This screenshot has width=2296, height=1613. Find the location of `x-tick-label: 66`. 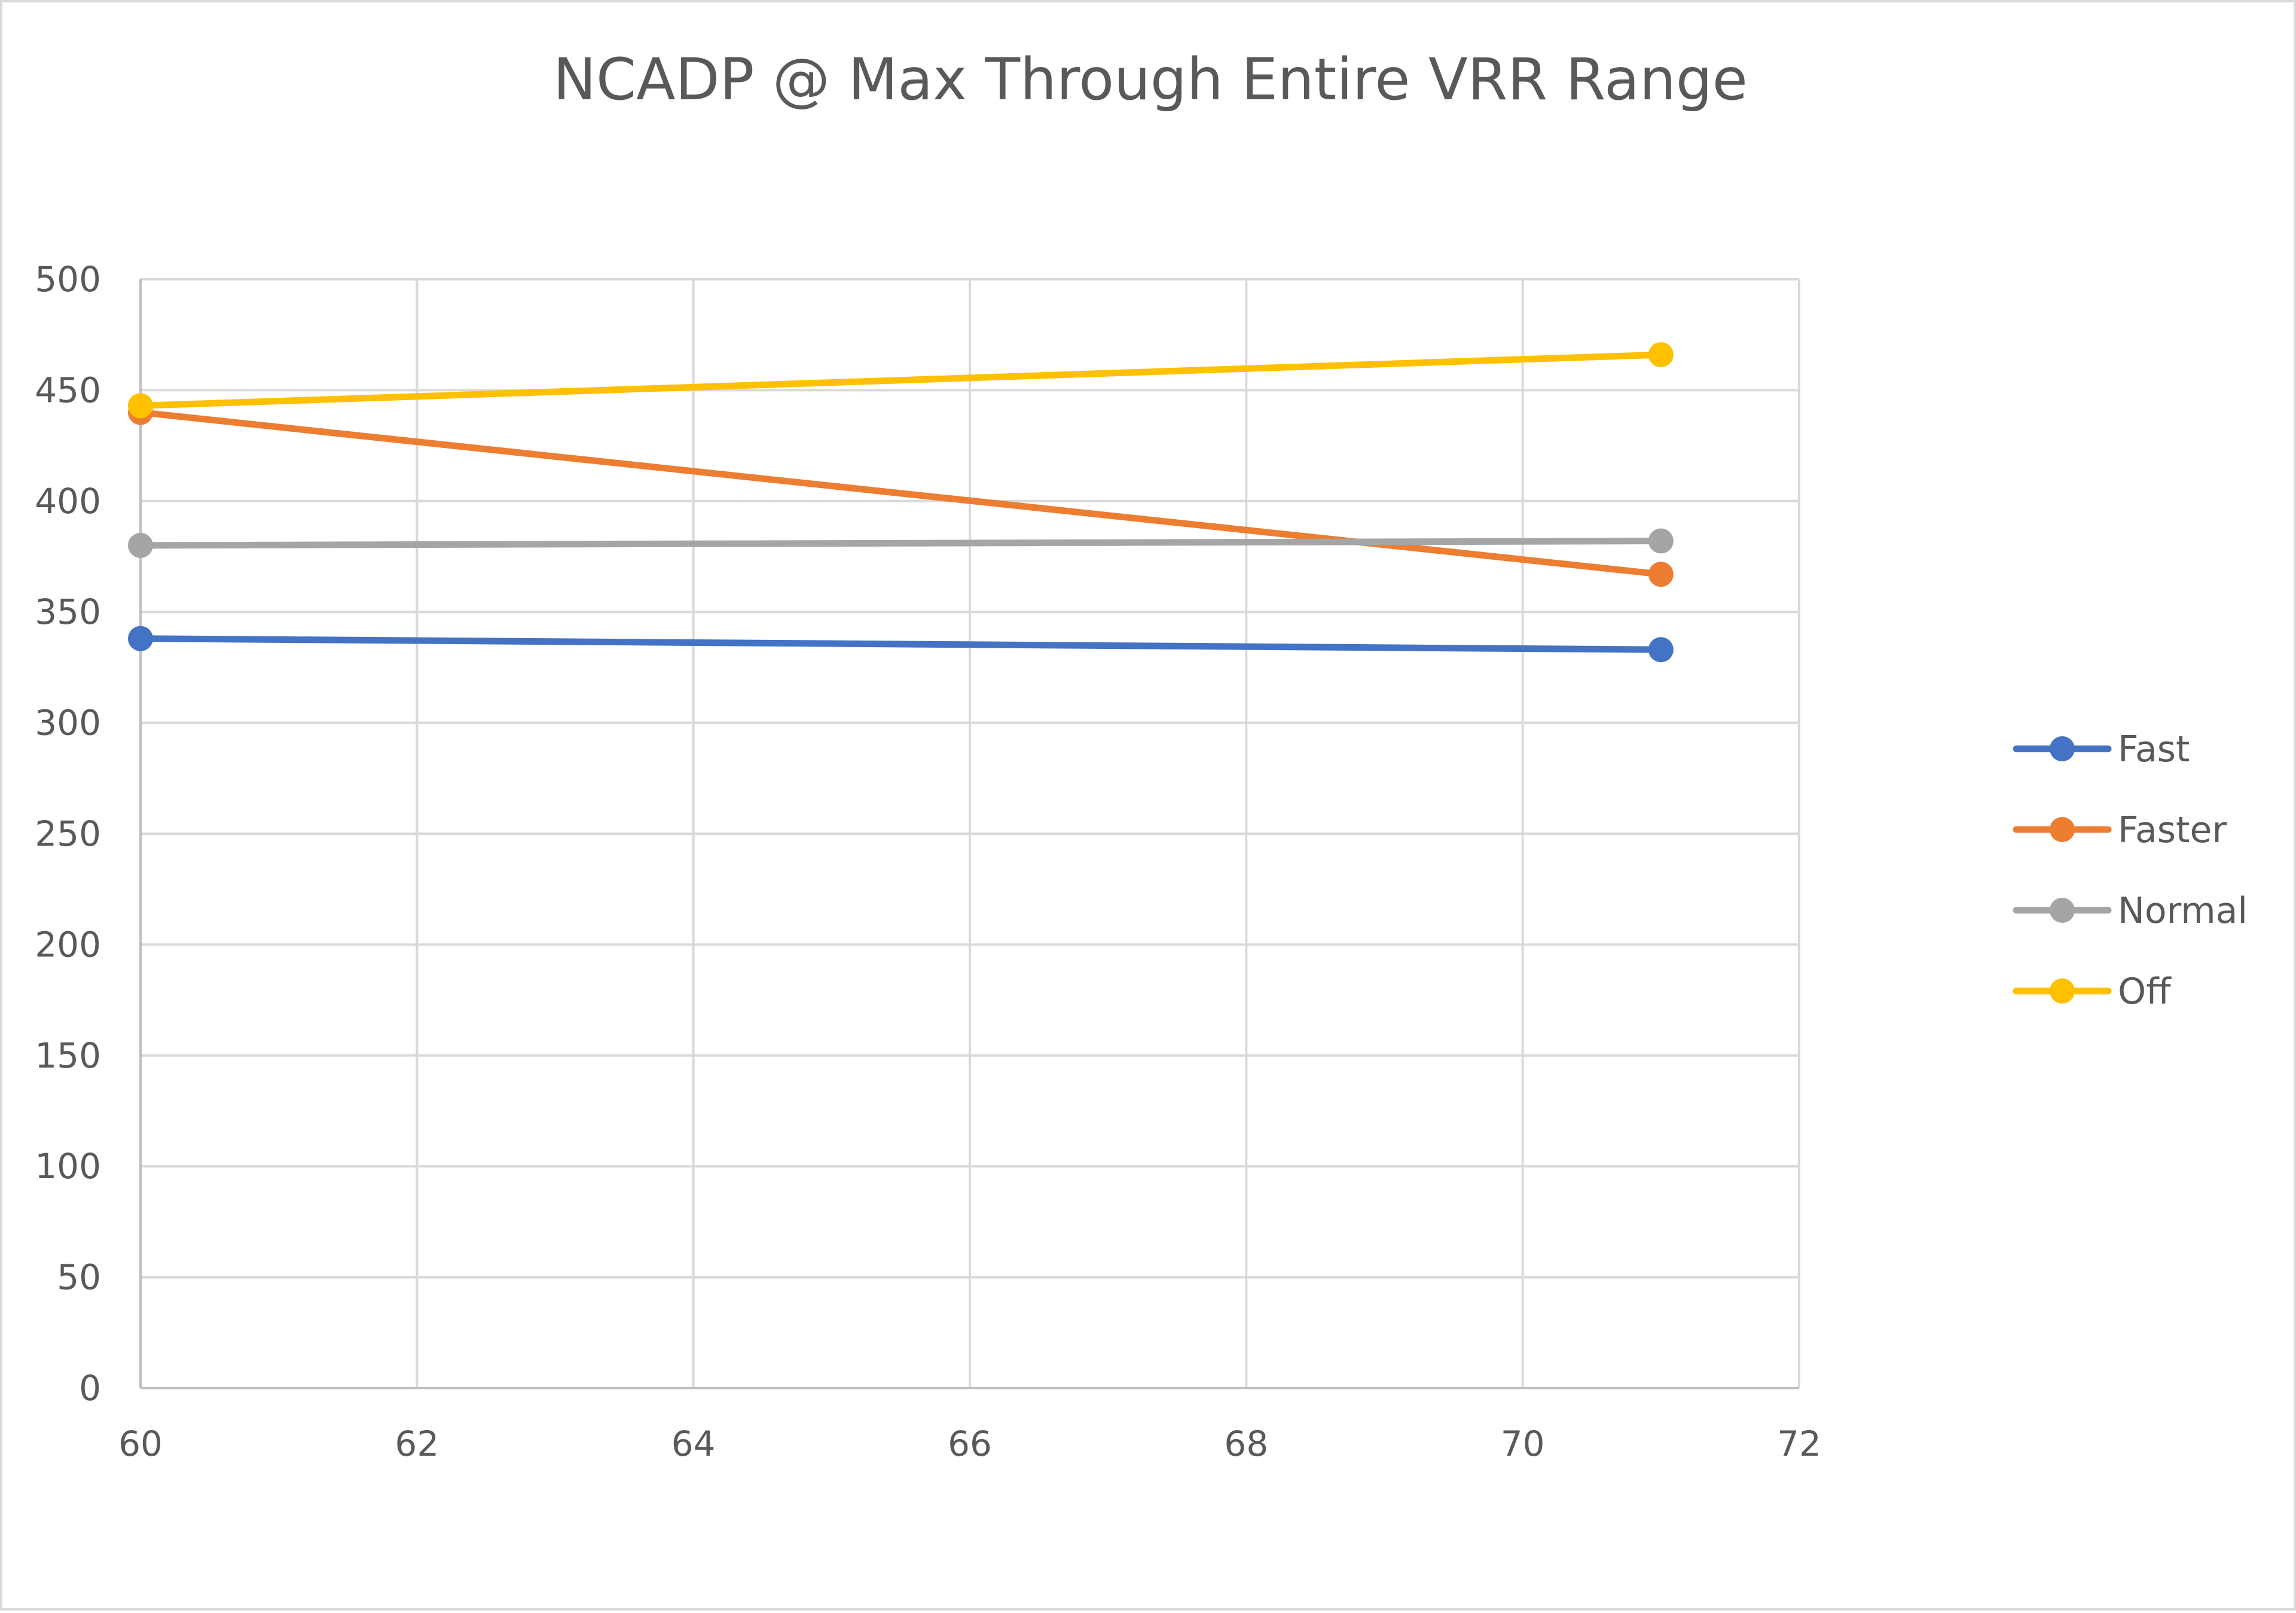

x-tick-label: 66 is located at coordinates (970, 1443).